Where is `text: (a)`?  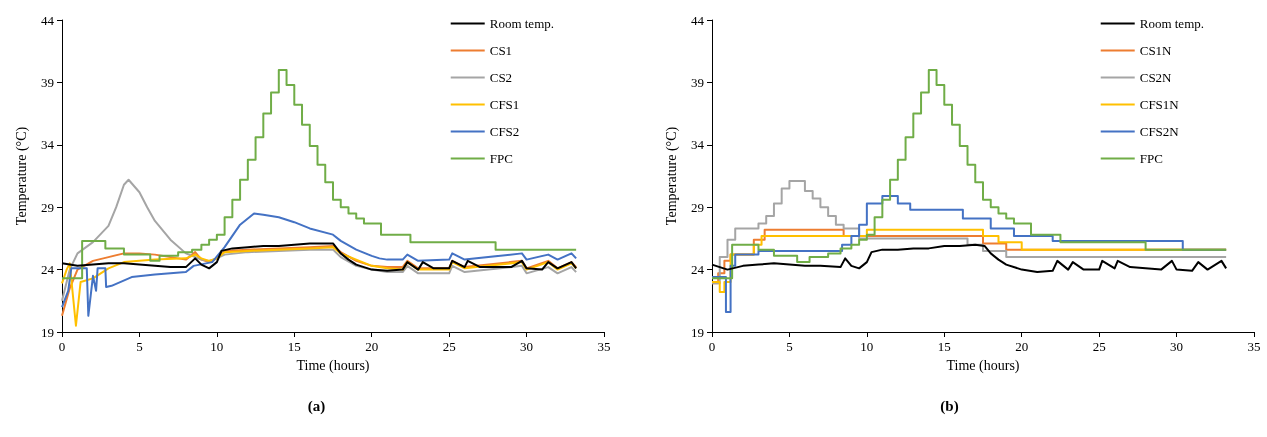 text: (a) is located at coordinates (316, 406).